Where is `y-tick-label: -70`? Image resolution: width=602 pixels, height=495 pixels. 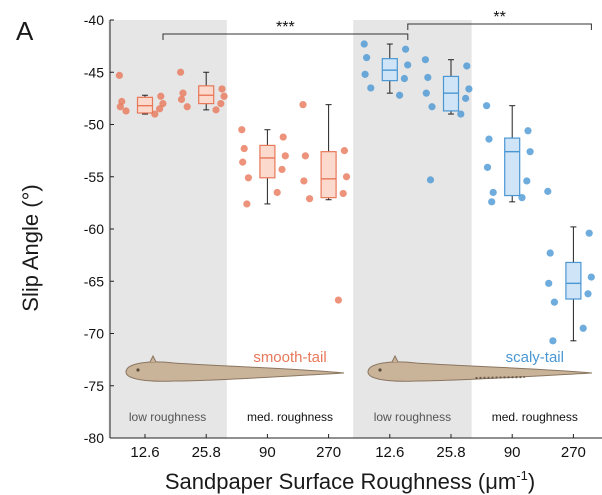
y-tick-label: -70 is located at coordinates (94, 334).